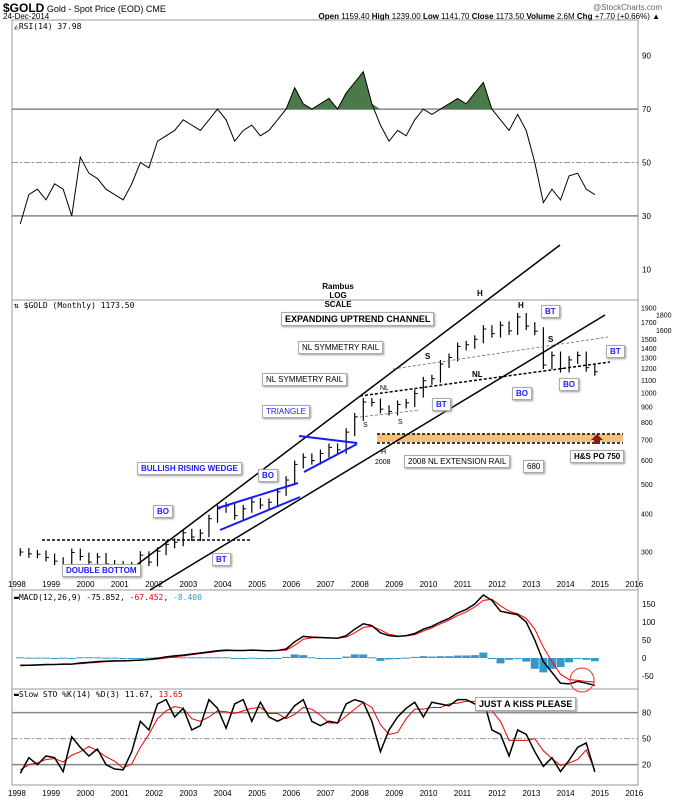 This screenshot has width=674, height=800. I want to click on rsi-overbought-fill, so click(307, 90).